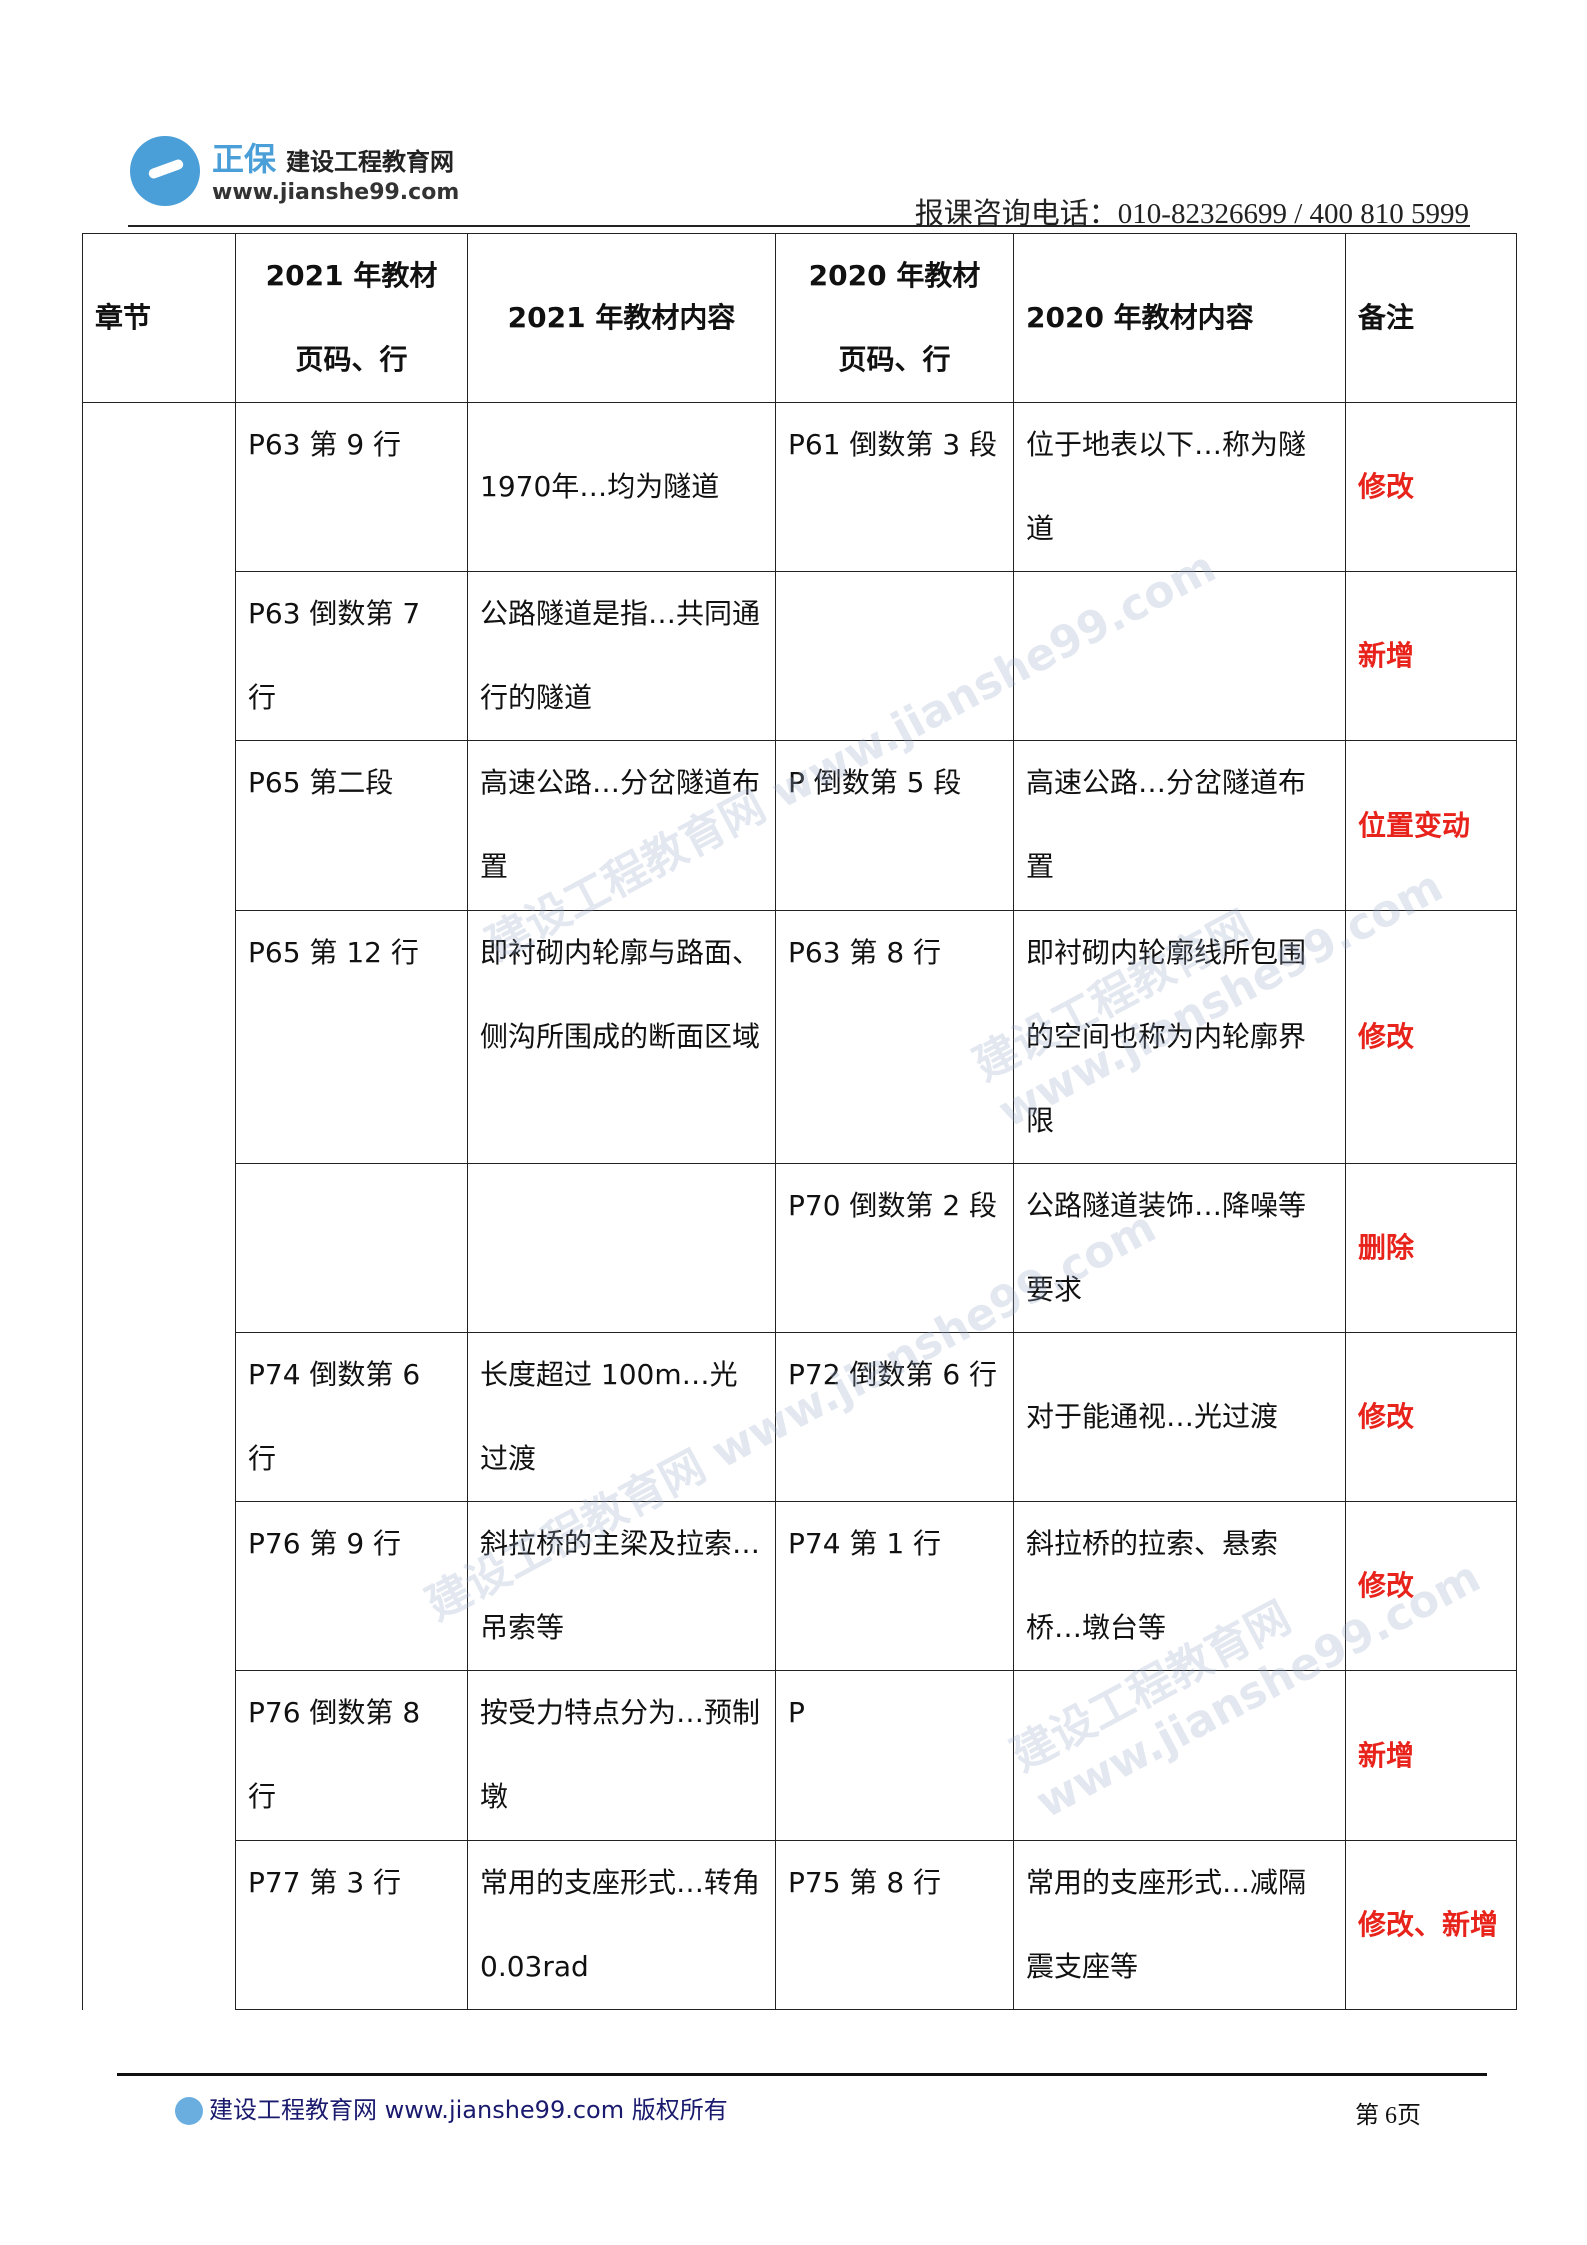  Describe the element at coordinates (351, 318) in the screenshot. I see `column-header: 2021 年教材 页码、行` at that location.